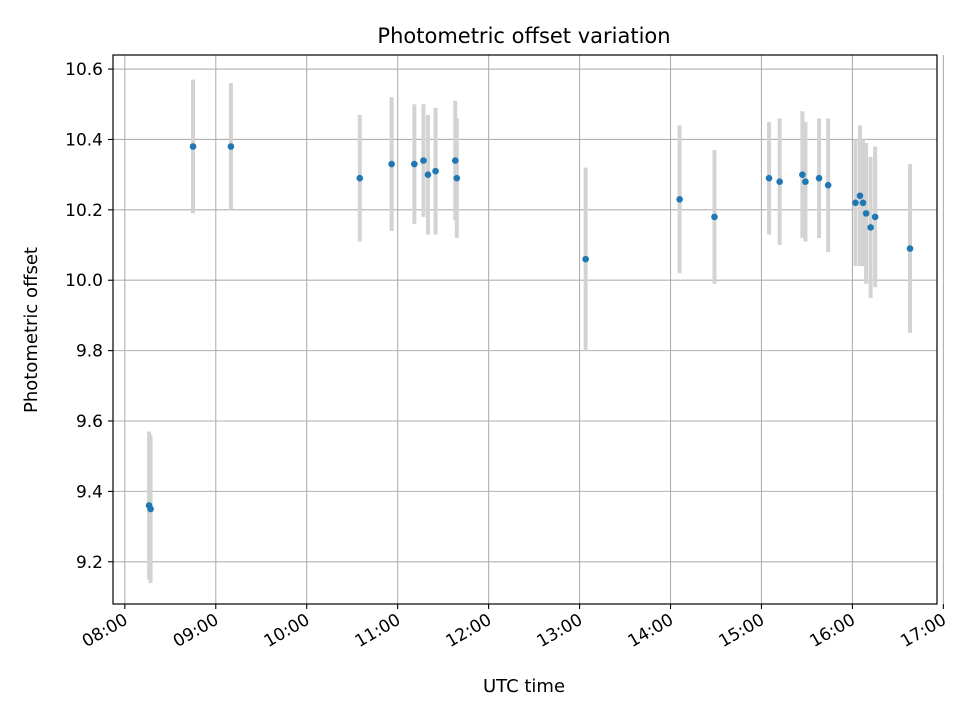  I want to click on x-tick-label: 17:00, so click(923, 631).